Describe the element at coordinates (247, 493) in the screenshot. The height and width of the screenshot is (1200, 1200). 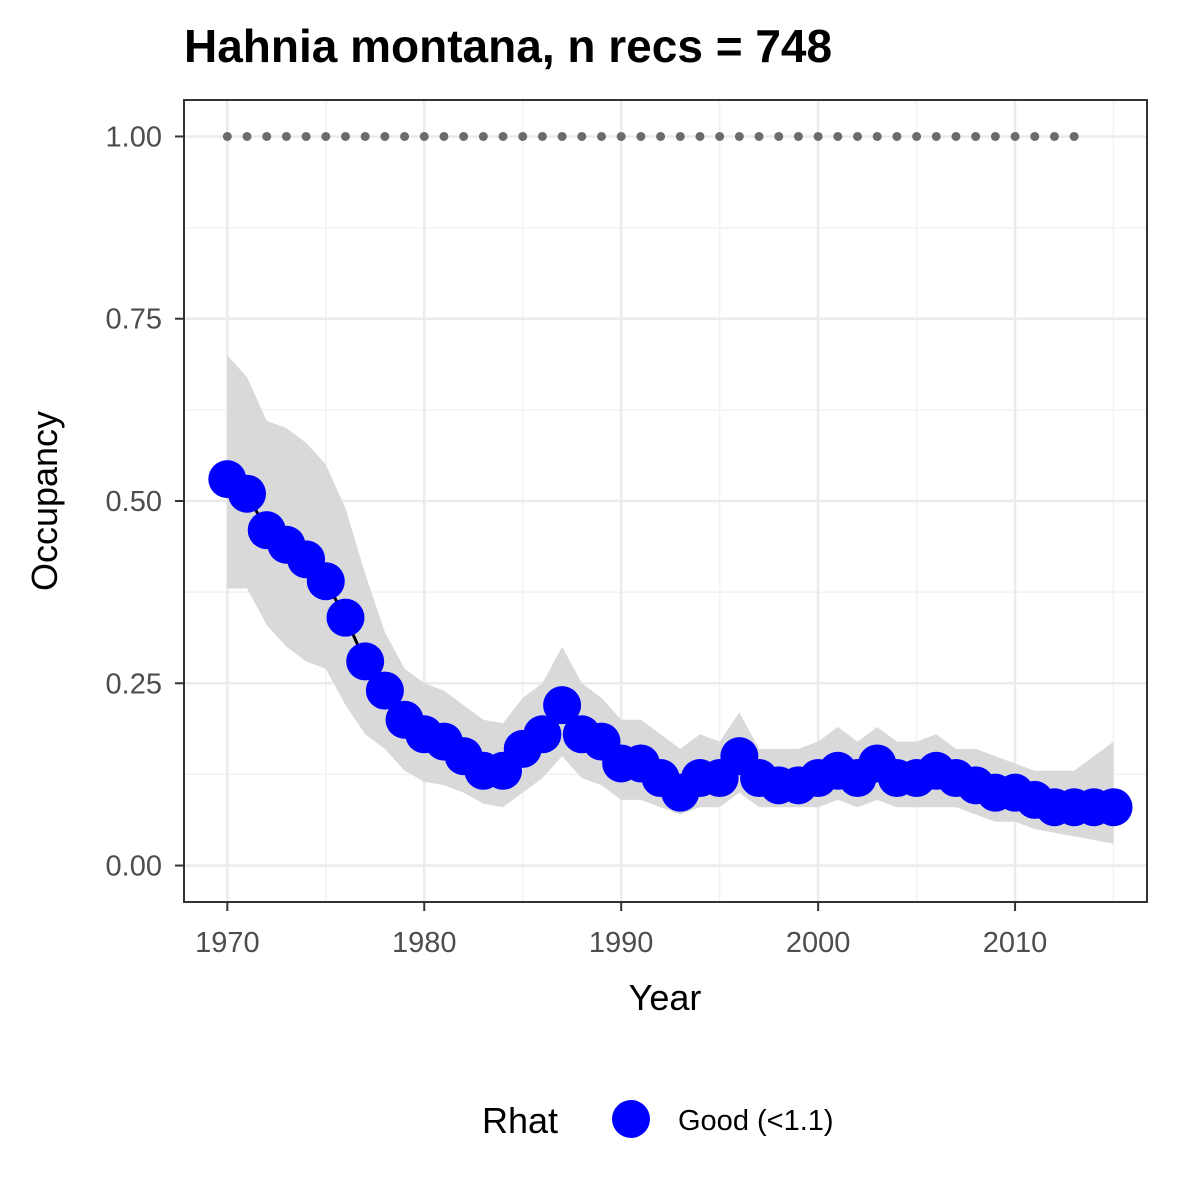
I see `data-point-1971` at that location.